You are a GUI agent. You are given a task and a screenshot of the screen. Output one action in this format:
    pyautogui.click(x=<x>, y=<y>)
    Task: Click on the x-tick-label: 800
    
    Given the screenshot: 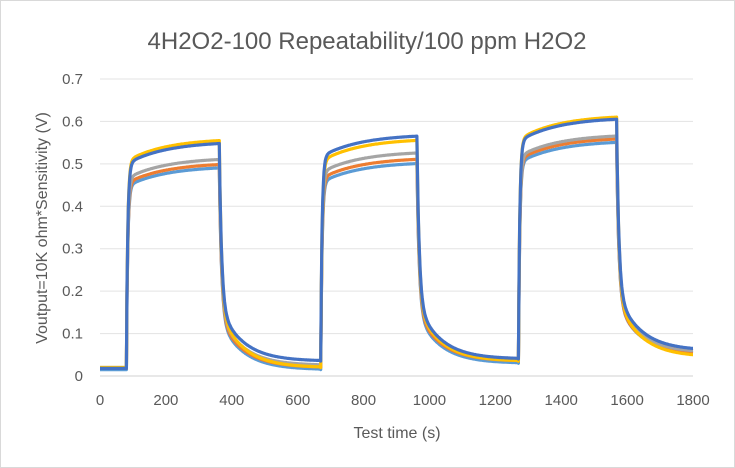 What is the action you would take?
    pyautogui.click(x=363, y=400)
    